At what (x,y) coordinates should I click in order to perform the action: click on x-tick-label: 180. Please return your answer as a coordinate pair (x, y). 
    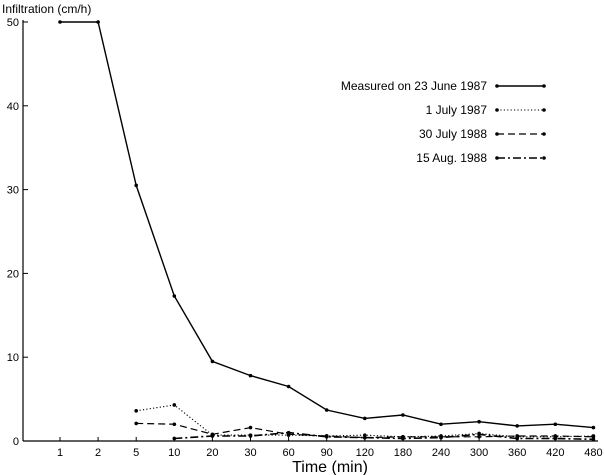
    Looking at the image, I should click on (403, 453).